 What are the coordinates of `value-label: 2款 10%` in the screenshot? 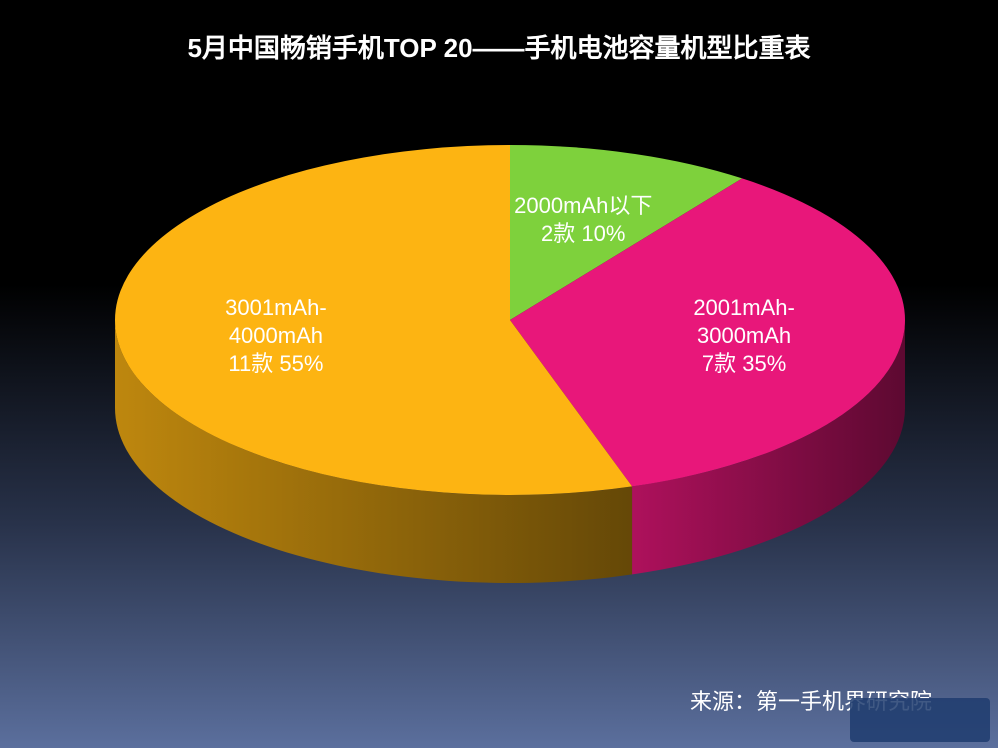 It's located at (583, 234).